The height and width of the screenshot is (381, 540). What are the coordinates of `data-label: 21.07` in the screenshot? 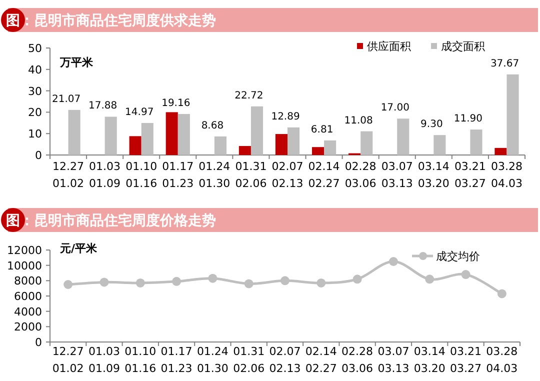 It's located at (66, 99).